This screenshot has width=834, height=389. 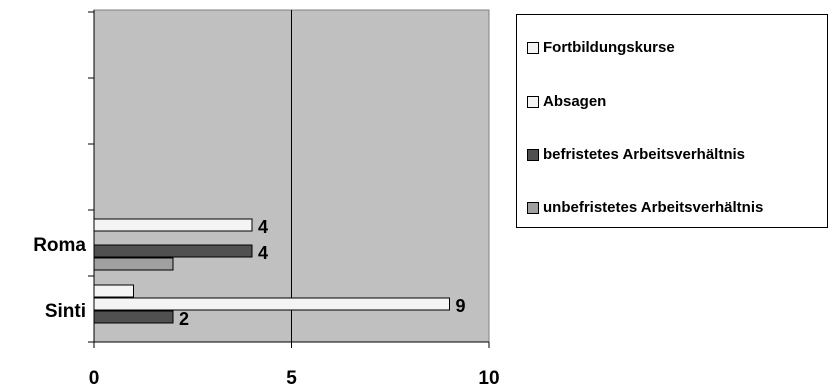 I want to click on legend-item-fortbildungskurse: Fortbildungskurse, so click(x=601, y=47).